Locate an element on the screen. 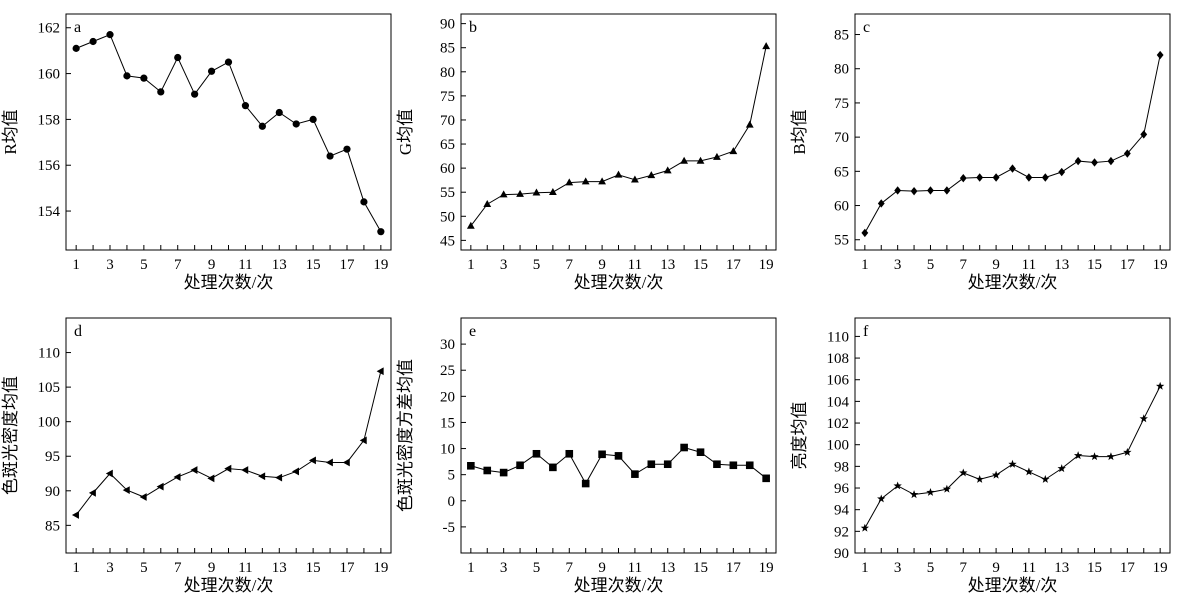  y-tick-label: 20 is located at coordinates (447, 397).